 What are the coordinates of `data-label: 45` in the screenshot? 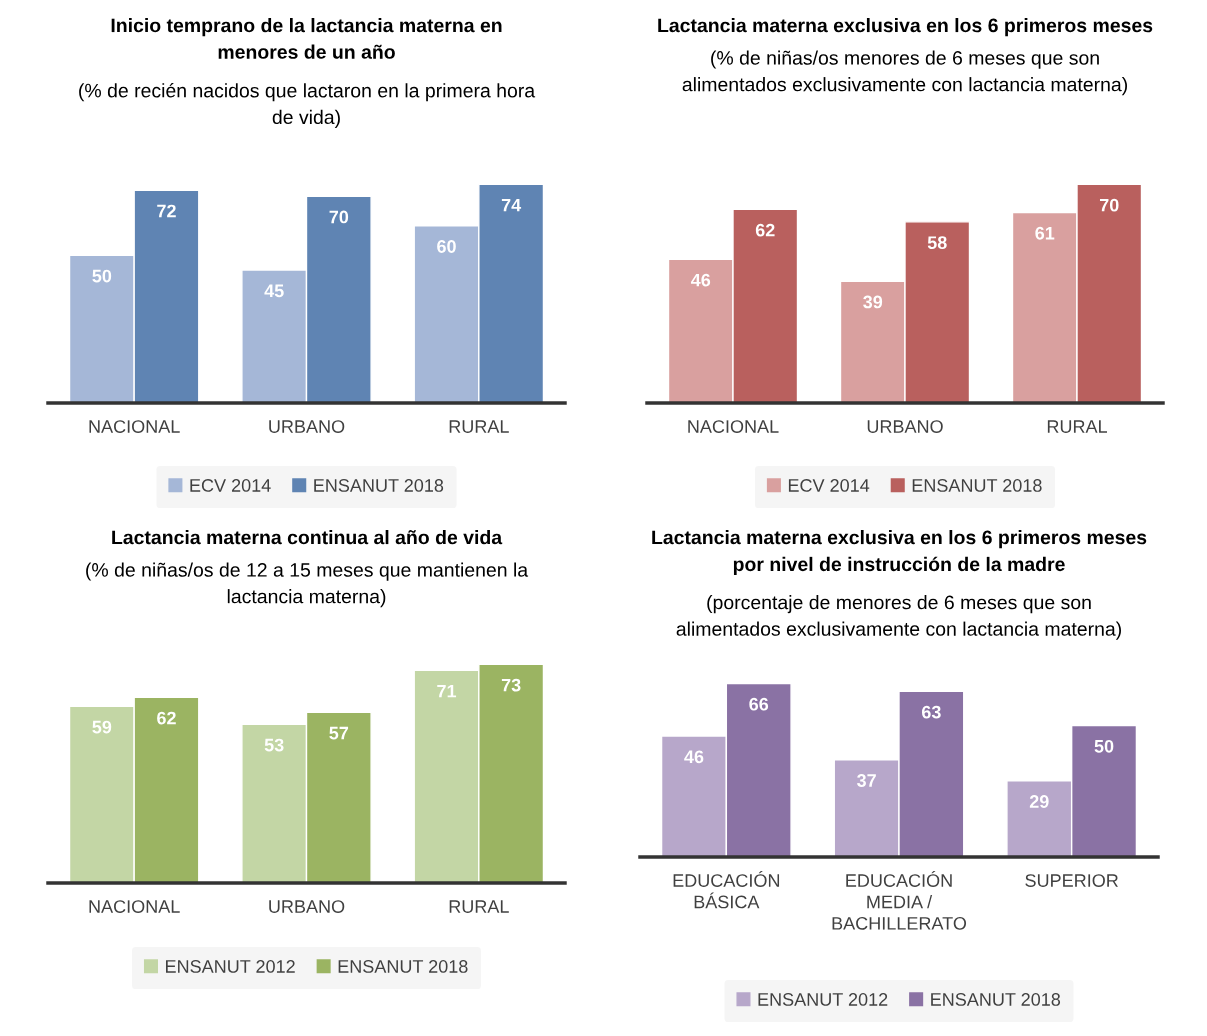 It's located at (274, 291).